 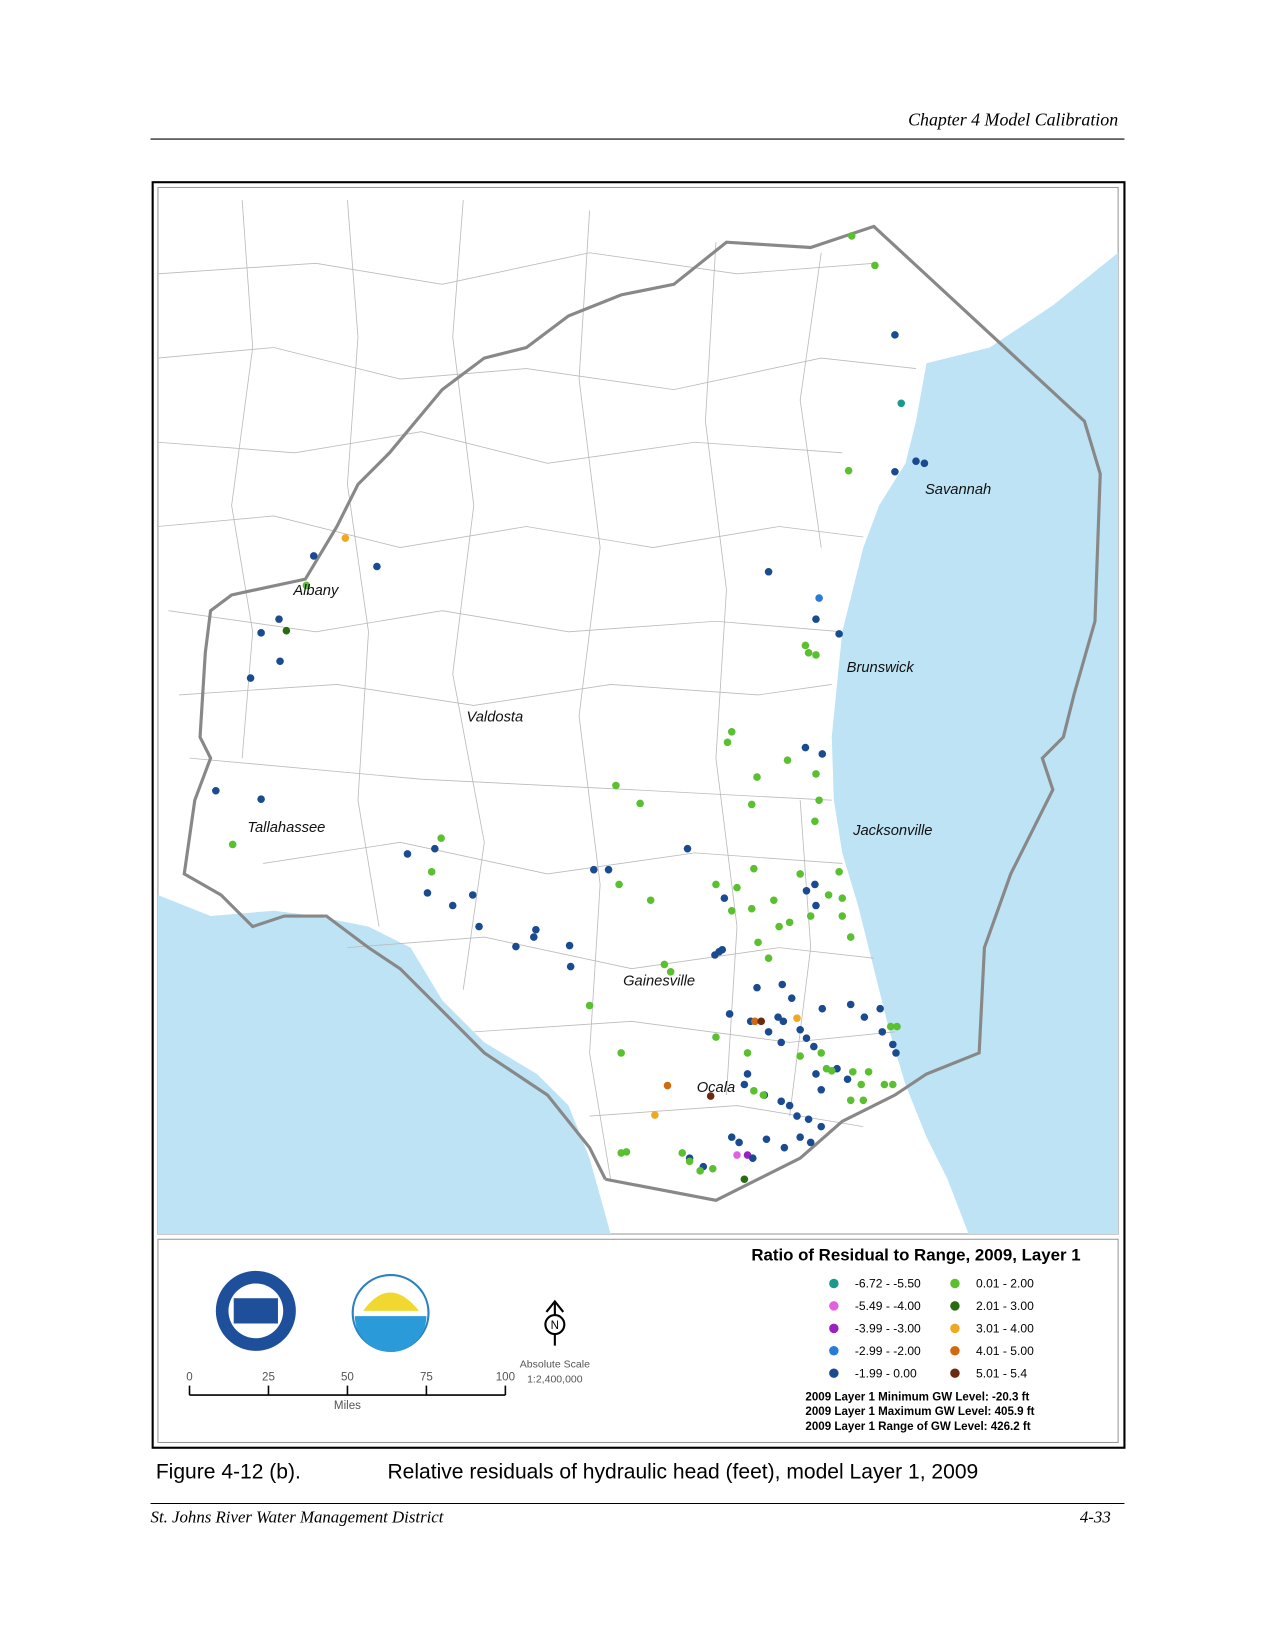 I want to click on legend-note: 2009 Layer 1 Range of GW Level: 426.2 ft, so click(x=917, y=1427).